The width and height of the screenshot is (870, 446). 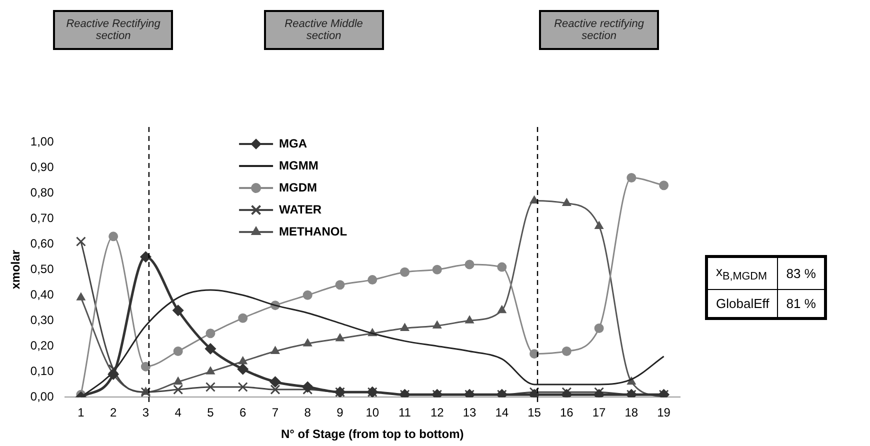 I want to click on y-tick-label: 0,50, so click(x=42, y=269).